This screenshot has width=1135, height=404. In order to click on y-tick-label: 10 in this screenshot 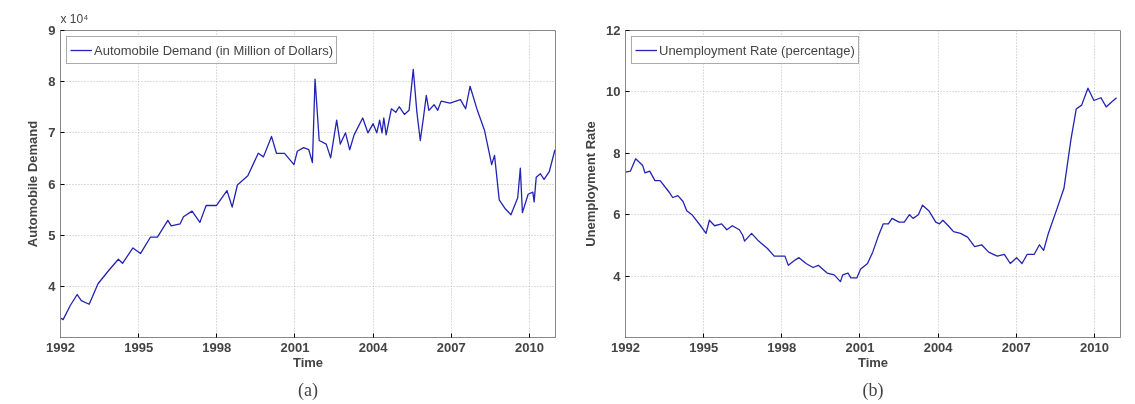, I will do `click(613, 92)`.